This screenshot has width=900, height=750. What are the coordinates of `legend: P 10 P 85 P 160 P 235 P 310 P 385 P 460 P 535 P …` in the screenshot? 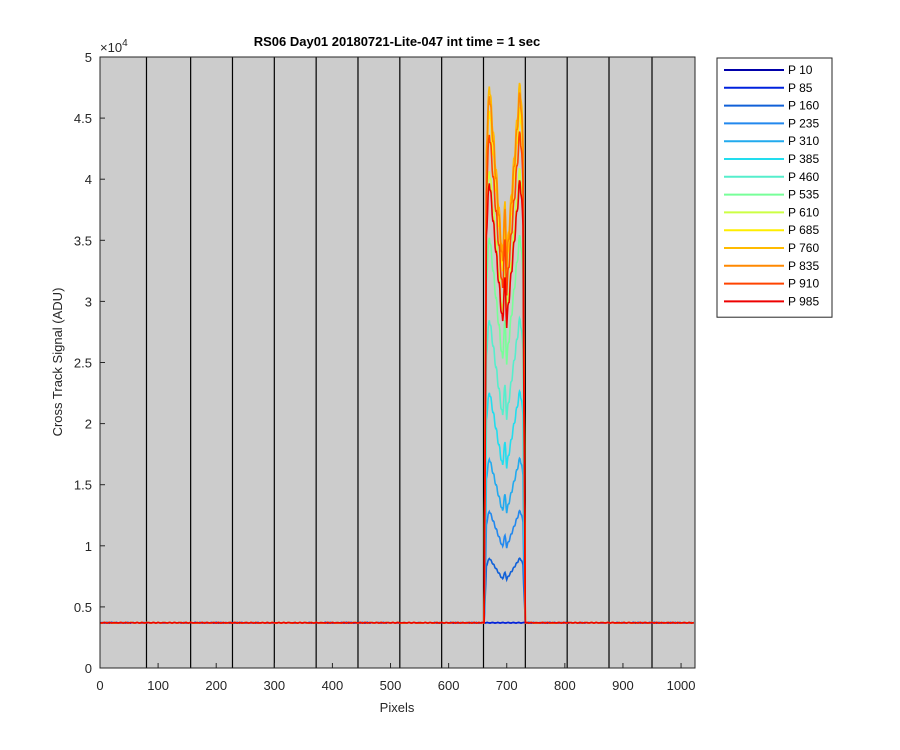 It's located at (774, 187).